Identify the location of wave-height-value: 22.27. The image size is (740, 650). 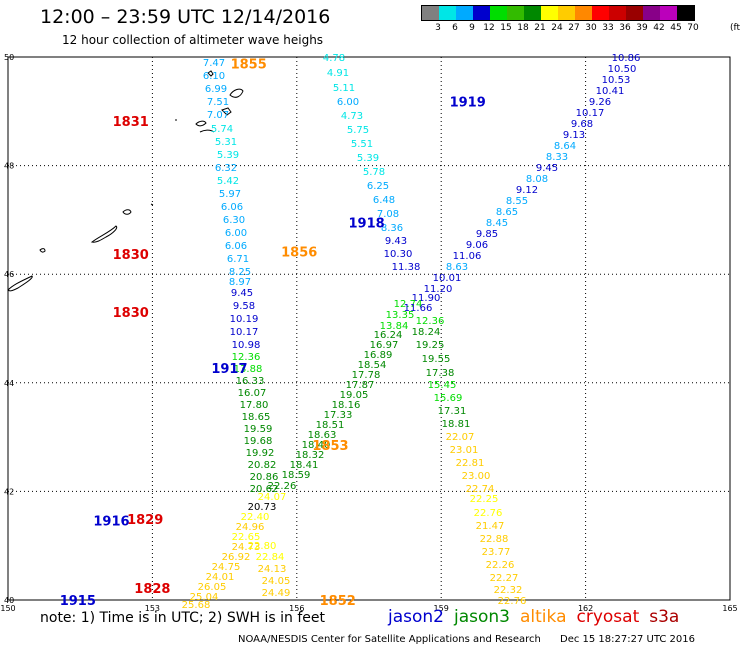
(504, 578).